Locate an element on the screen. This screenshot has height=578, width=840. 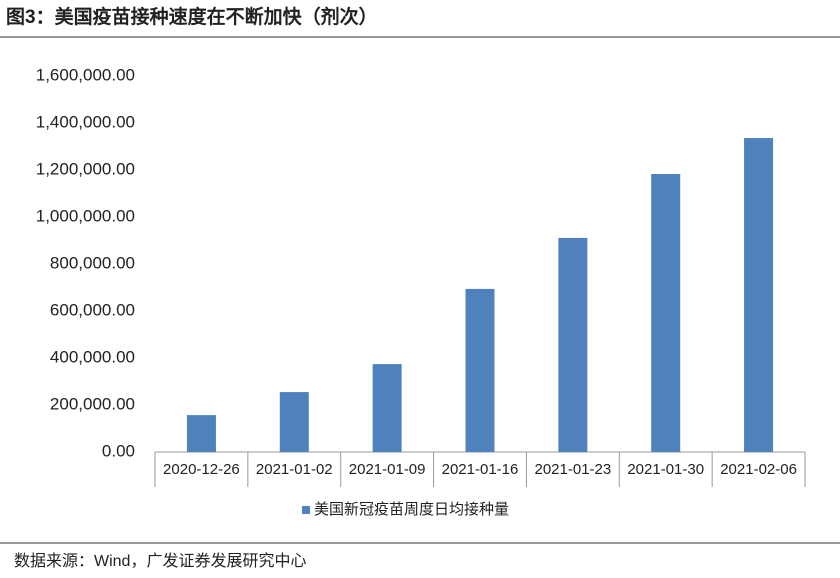
x-tick-label: 2021-01-02 is located at coordinates (294, 469).